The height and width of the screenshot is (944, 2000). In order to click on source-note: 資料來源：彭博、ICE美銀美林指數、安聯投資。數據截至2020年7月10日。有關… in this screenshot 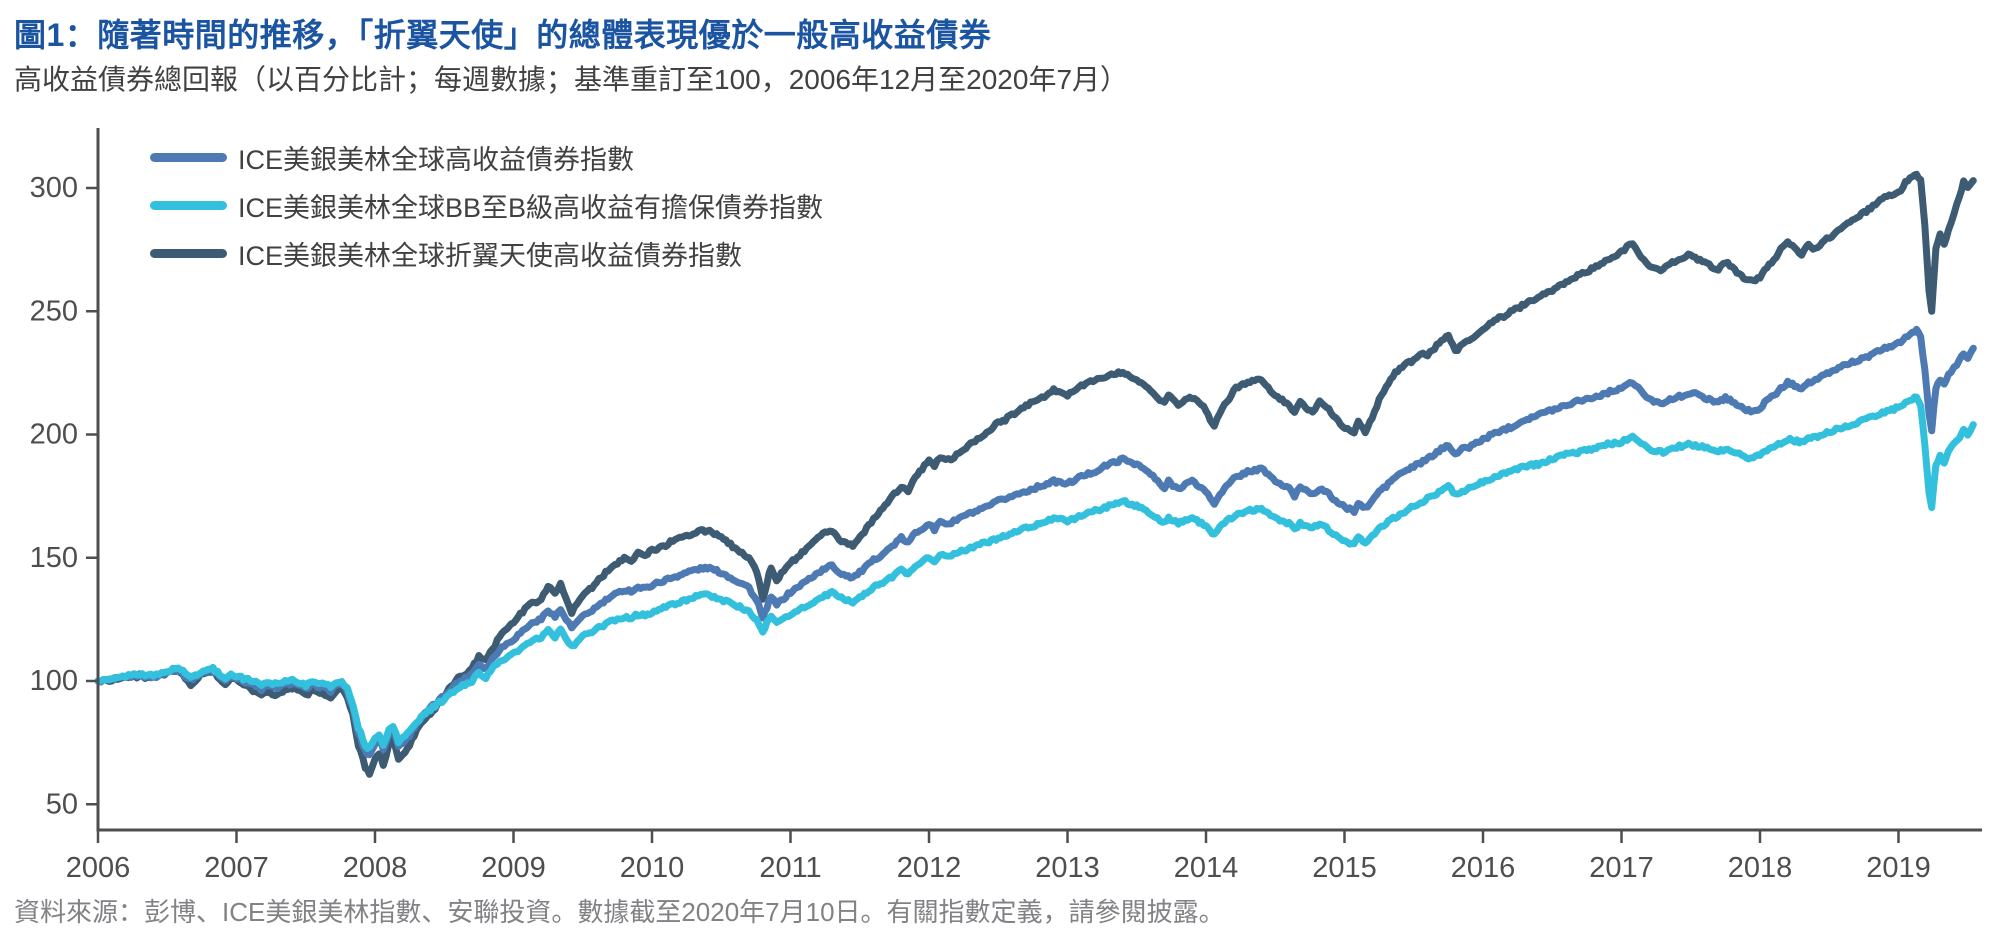, I will do `click(619, 912)`.